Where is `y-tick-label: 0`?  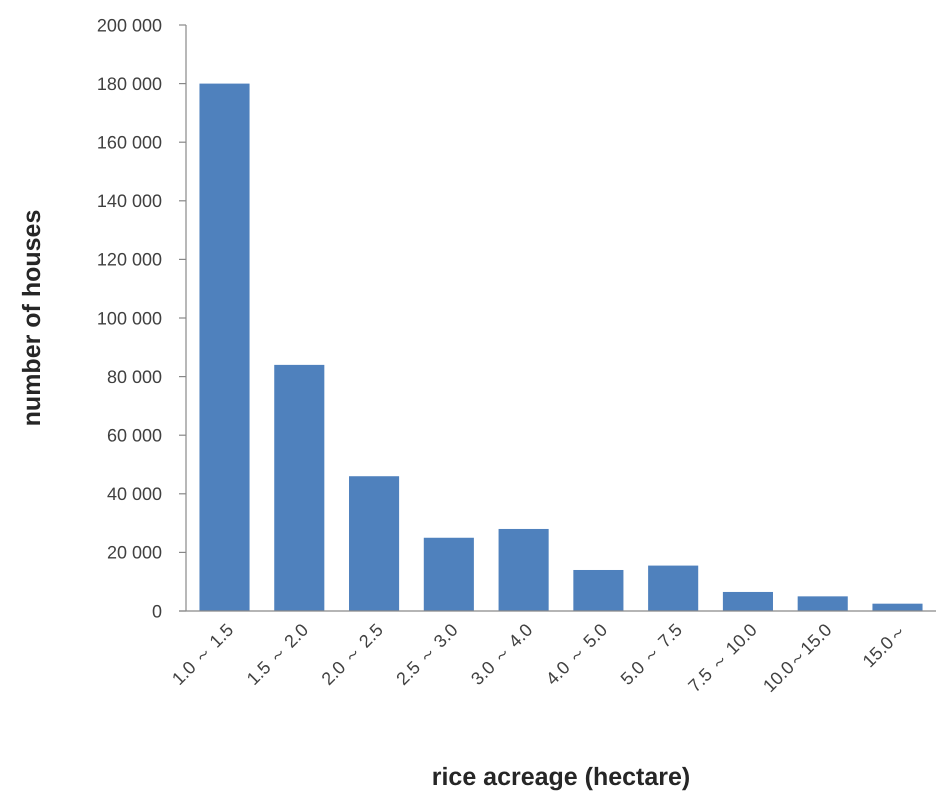
y-tick-label: 0 is located at coordinates (157, 611).